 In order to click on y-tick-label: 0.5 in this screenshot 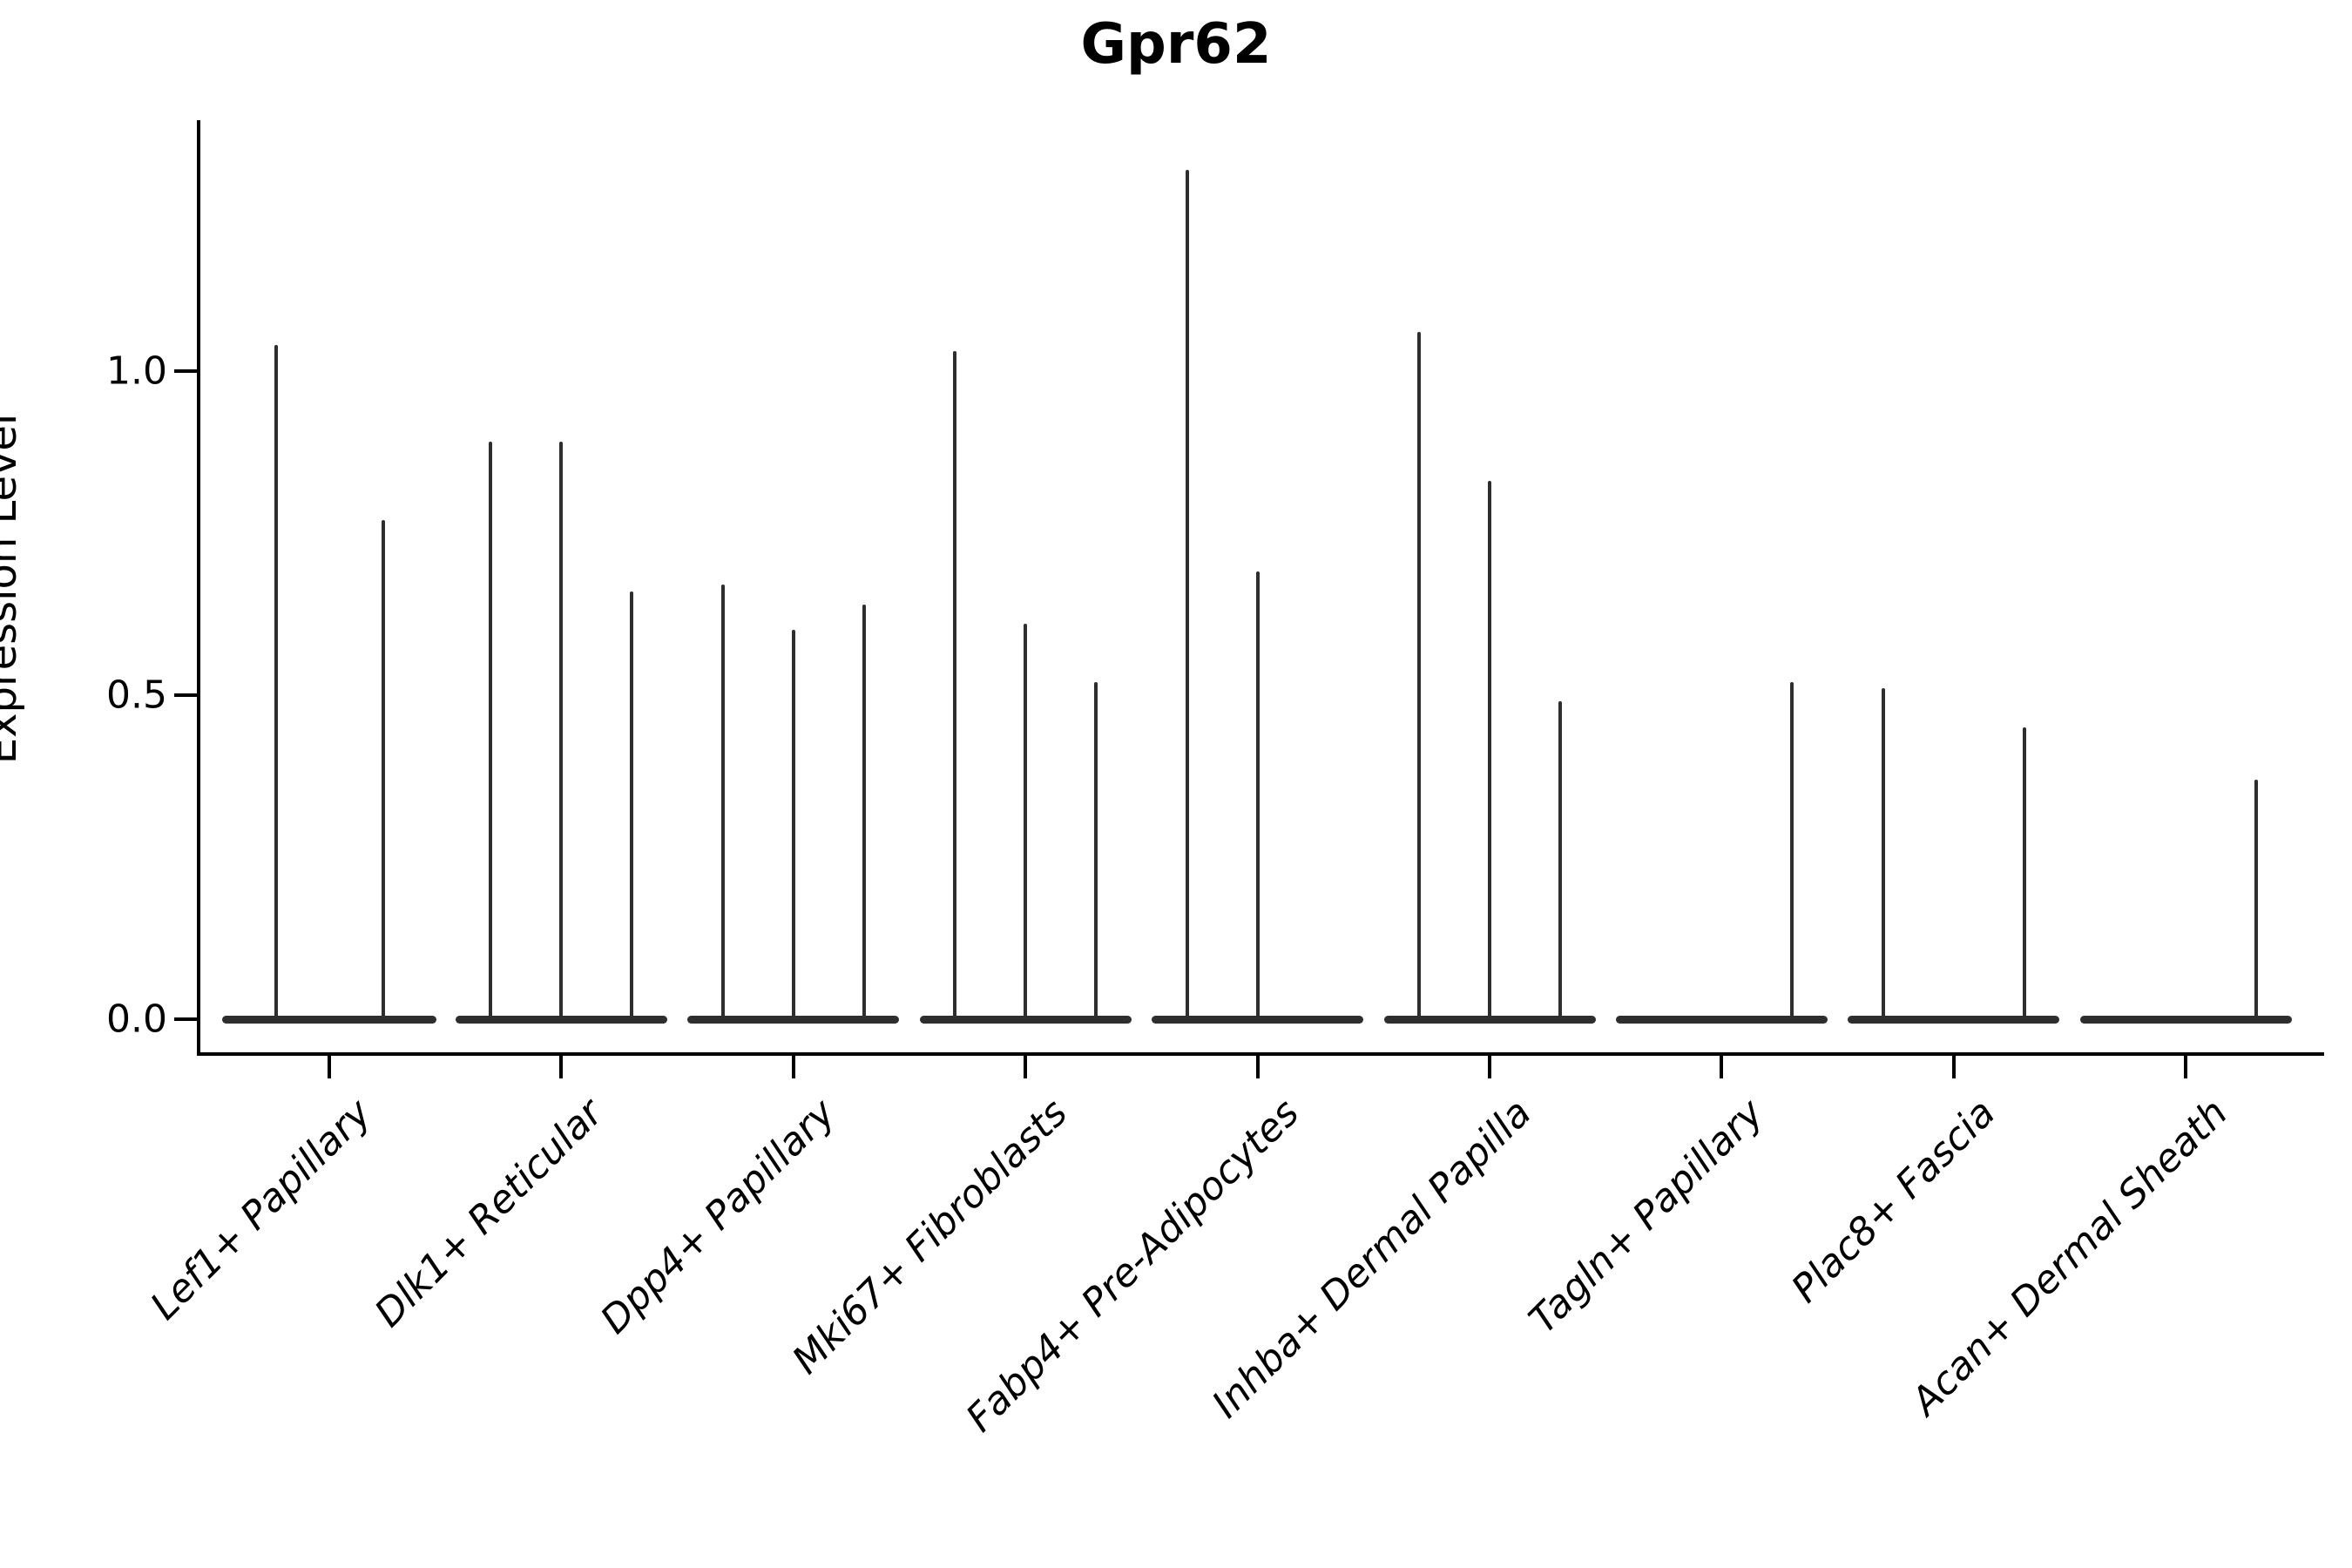, I will do `click(136, 695)`.